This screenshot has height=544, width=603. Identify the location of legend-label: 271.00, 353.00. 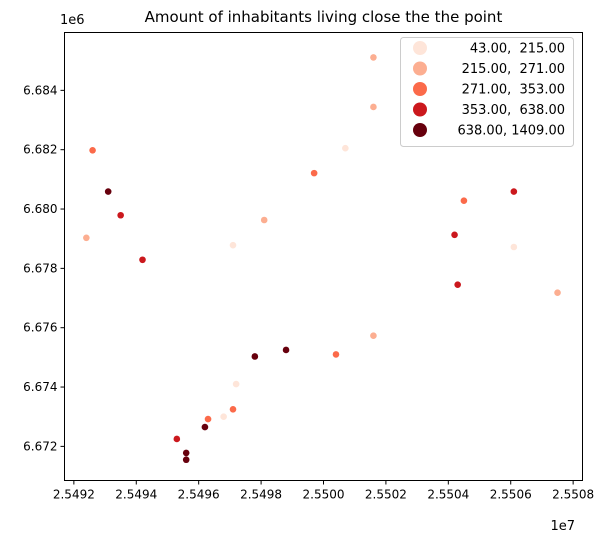
(513, 90).